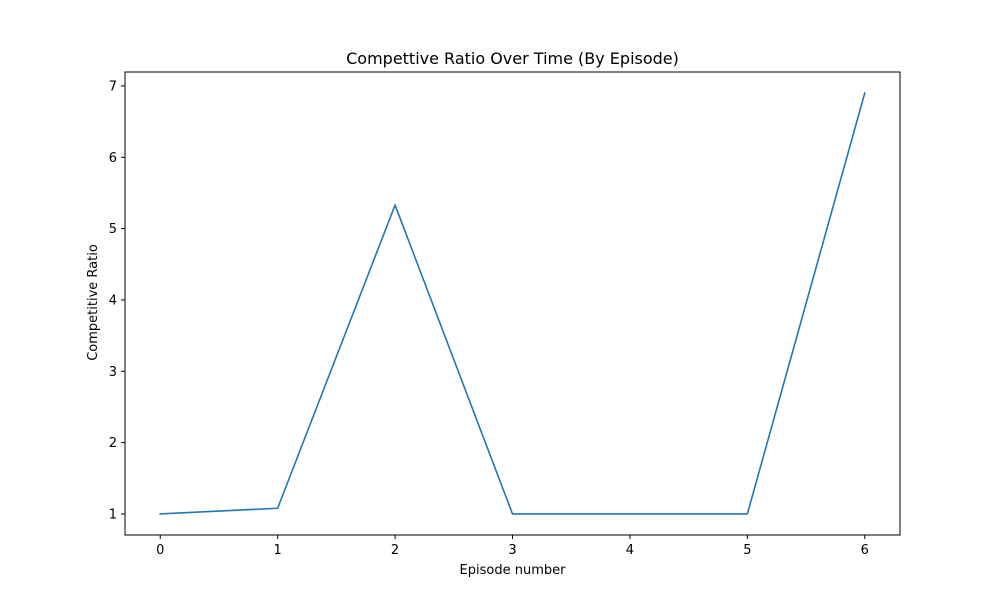 The image size is (1000, 600). Describe the element at coordinates (513, 570) in the screenshot. I see `x-axis-title: Episode number` at that location.